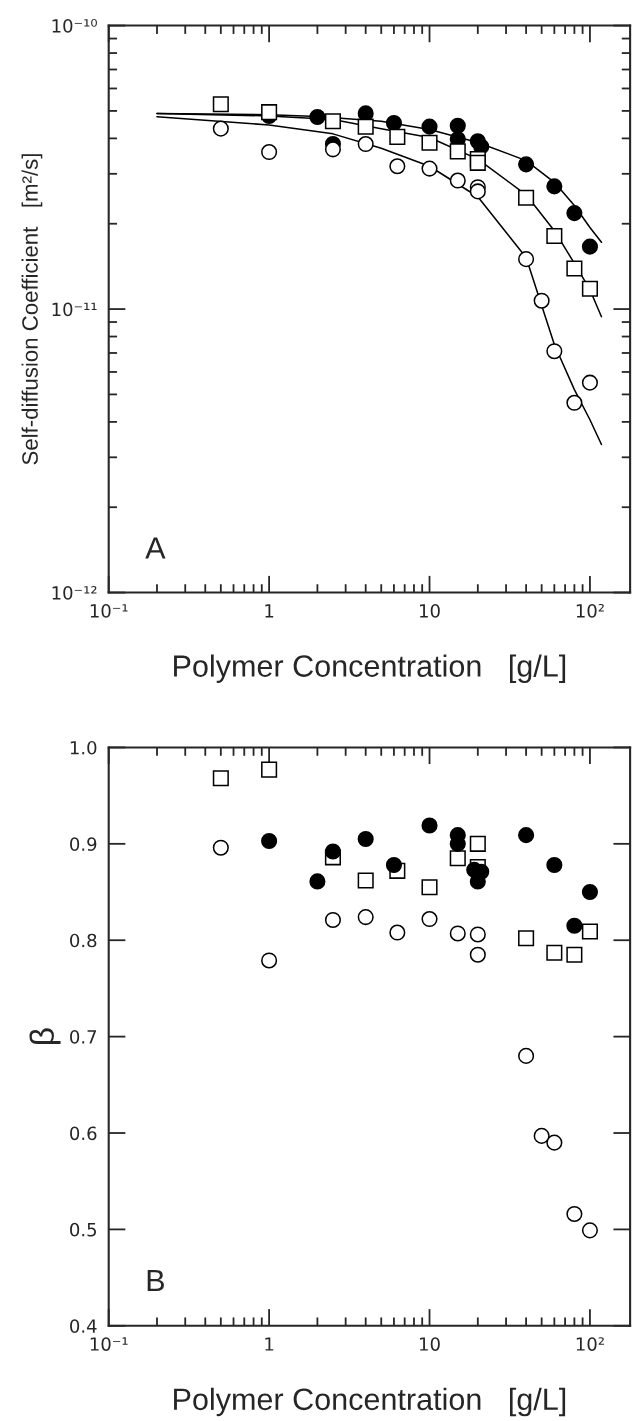 The height and width of the screenshot is (1421, 632). What do you see at coordinates (83, 940) in the screenshot?
I see `y-tick-label: 0.8` at bounding box center [83, 940].